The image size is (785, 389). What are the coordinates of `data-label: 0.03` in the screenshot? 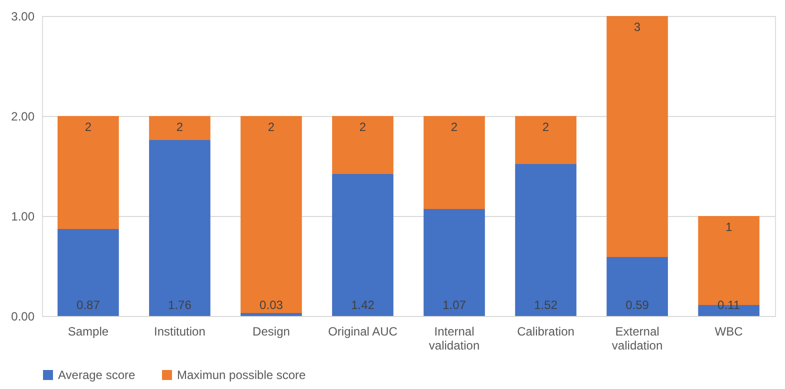 It's located at (272, 305).